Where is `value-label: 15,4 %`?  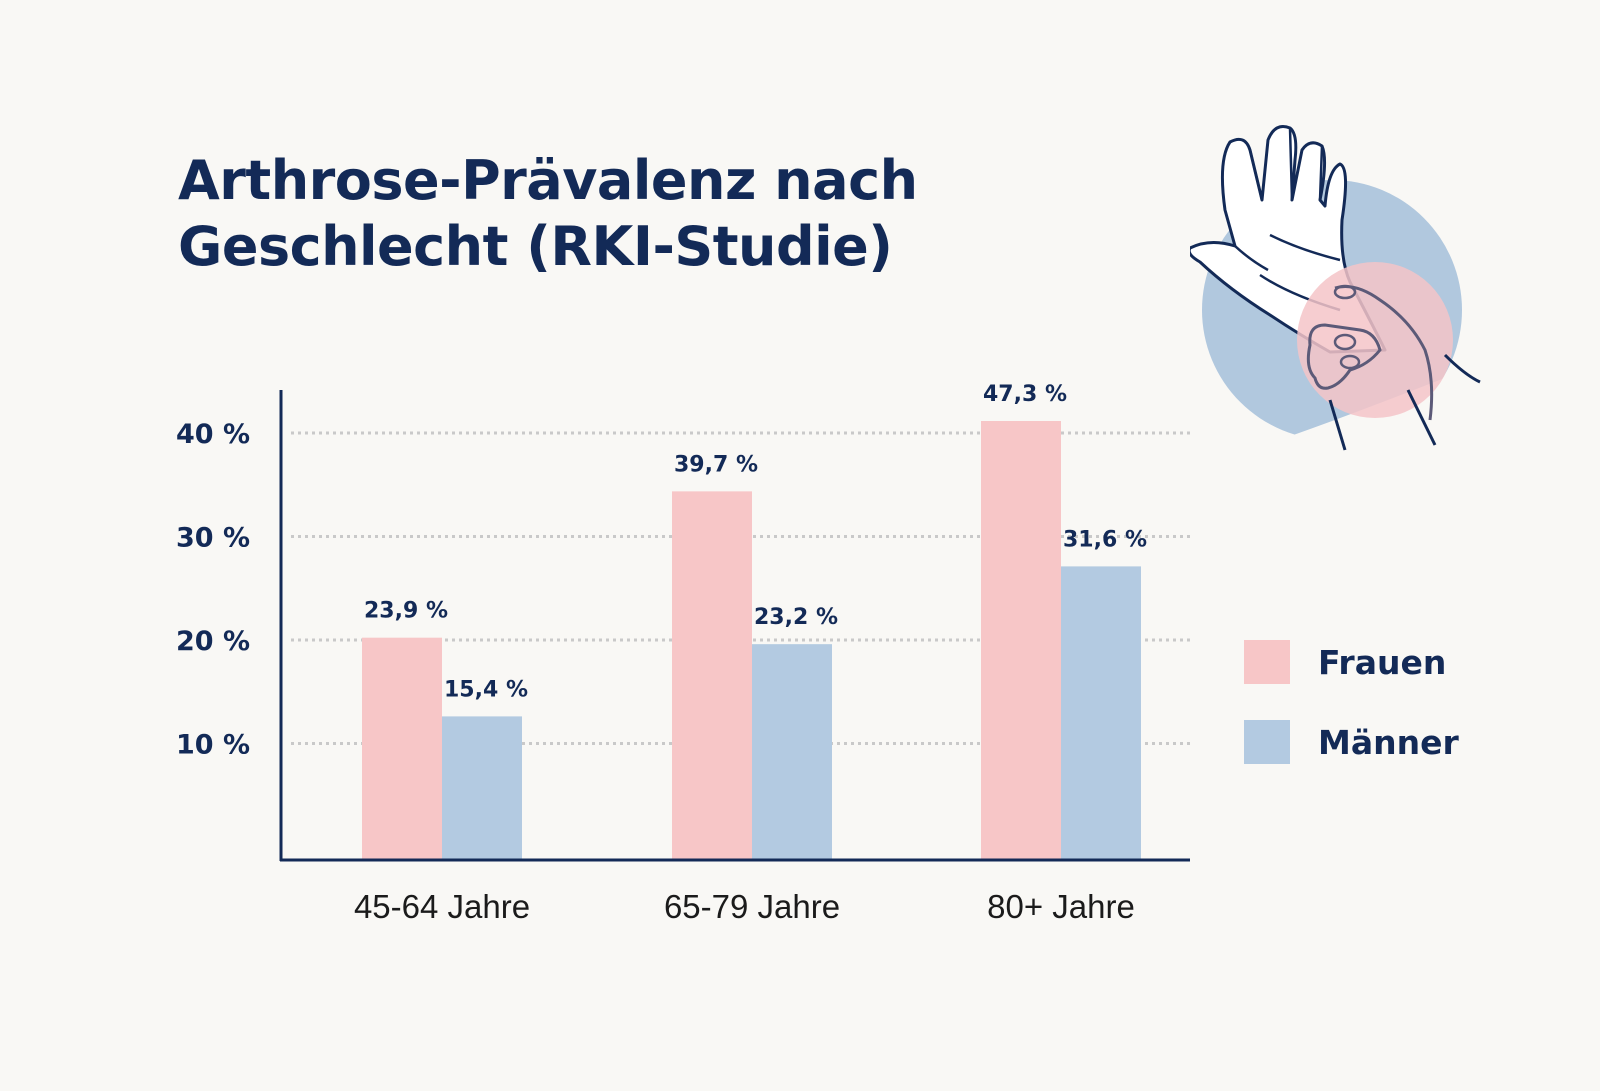
value-label: 15,4 % is located at coordinates (486, 689).